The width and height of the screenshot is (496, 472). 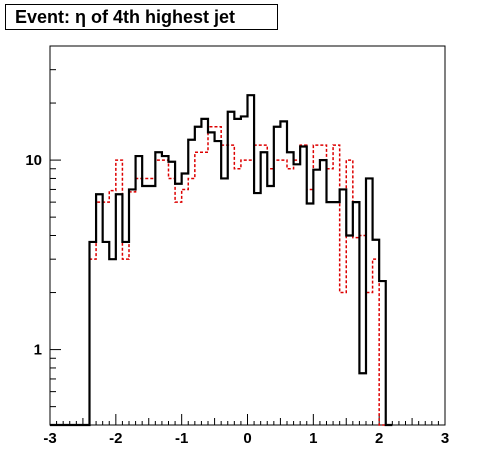 What do you see at coordinates (181, 438) in the screenshot?
I see `x-tick-label: -1` at bounding box center [181, 438].